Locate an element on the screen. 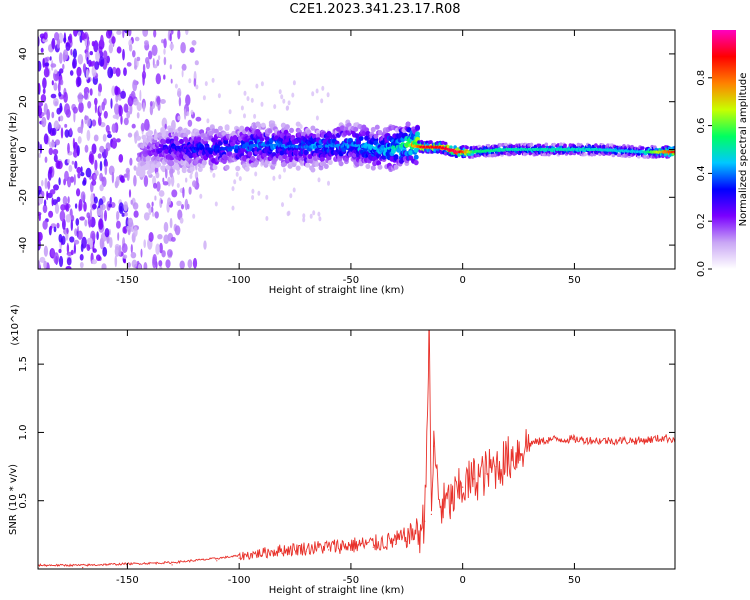 This screenshot has height=600, width=750. heatmap-y-tick-label: -20 is located at coordinates (23, 197).